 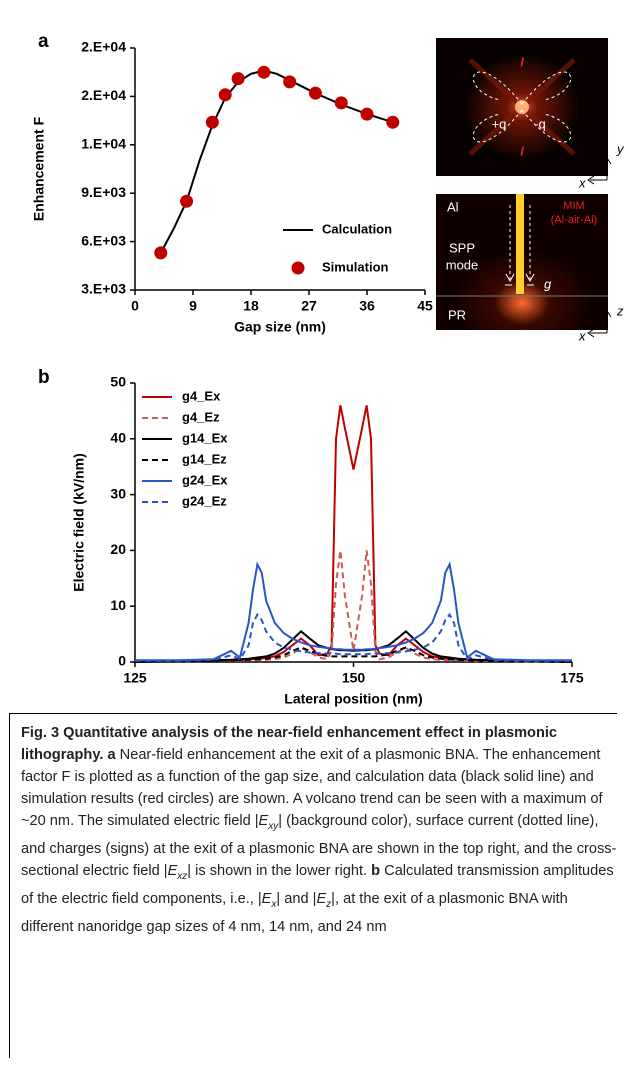 What do you see at coordinates (453, 206) in the screenshot?
I see `material-label: Al` at bounding box center [453, 206].